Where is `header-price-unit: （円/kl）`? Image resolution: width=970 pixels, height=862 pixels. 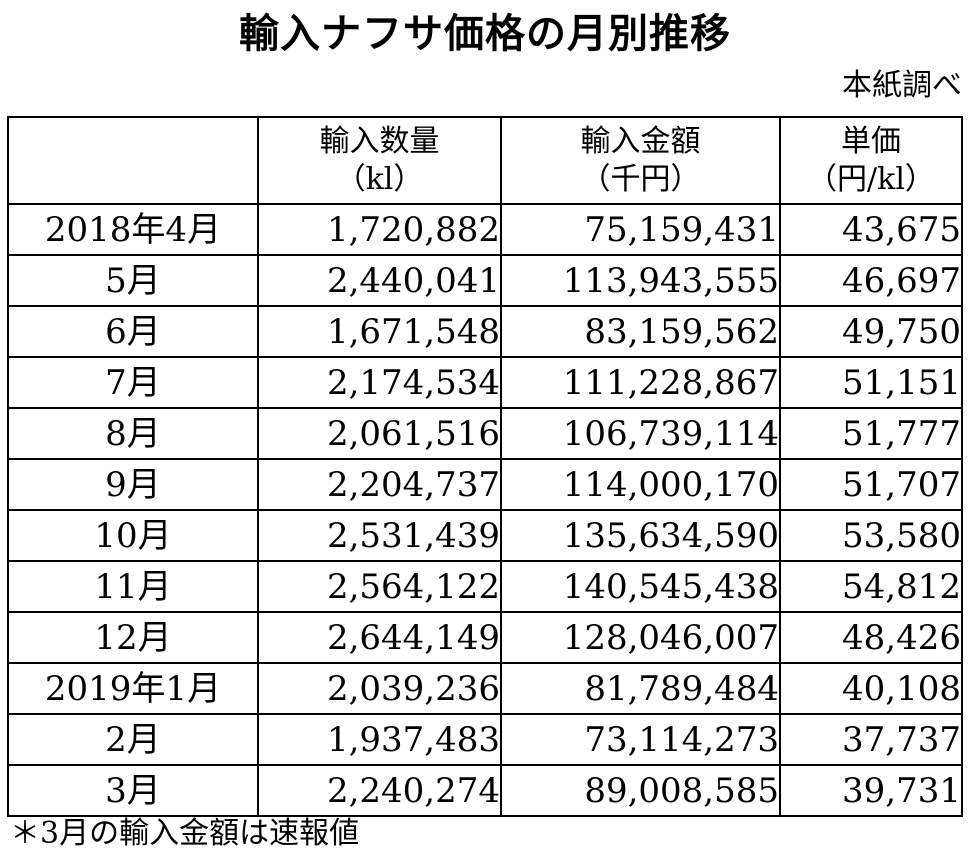 header-price-unit: （円/kl） is located at coordinates (871, 179).